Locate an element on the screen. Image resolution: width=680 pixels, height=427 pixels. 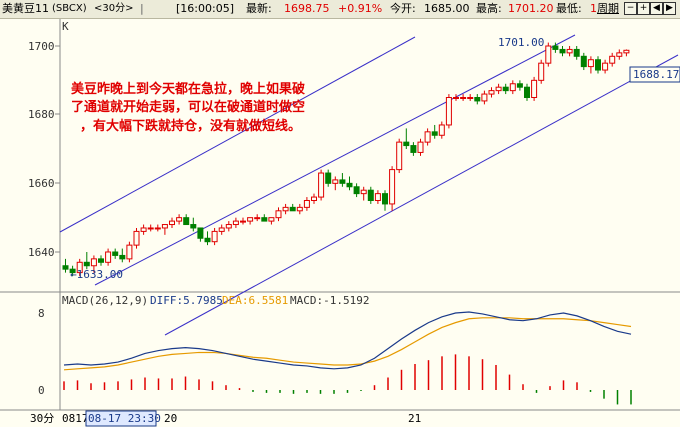
low-label: 最低: is located at coordinates (569, 8).